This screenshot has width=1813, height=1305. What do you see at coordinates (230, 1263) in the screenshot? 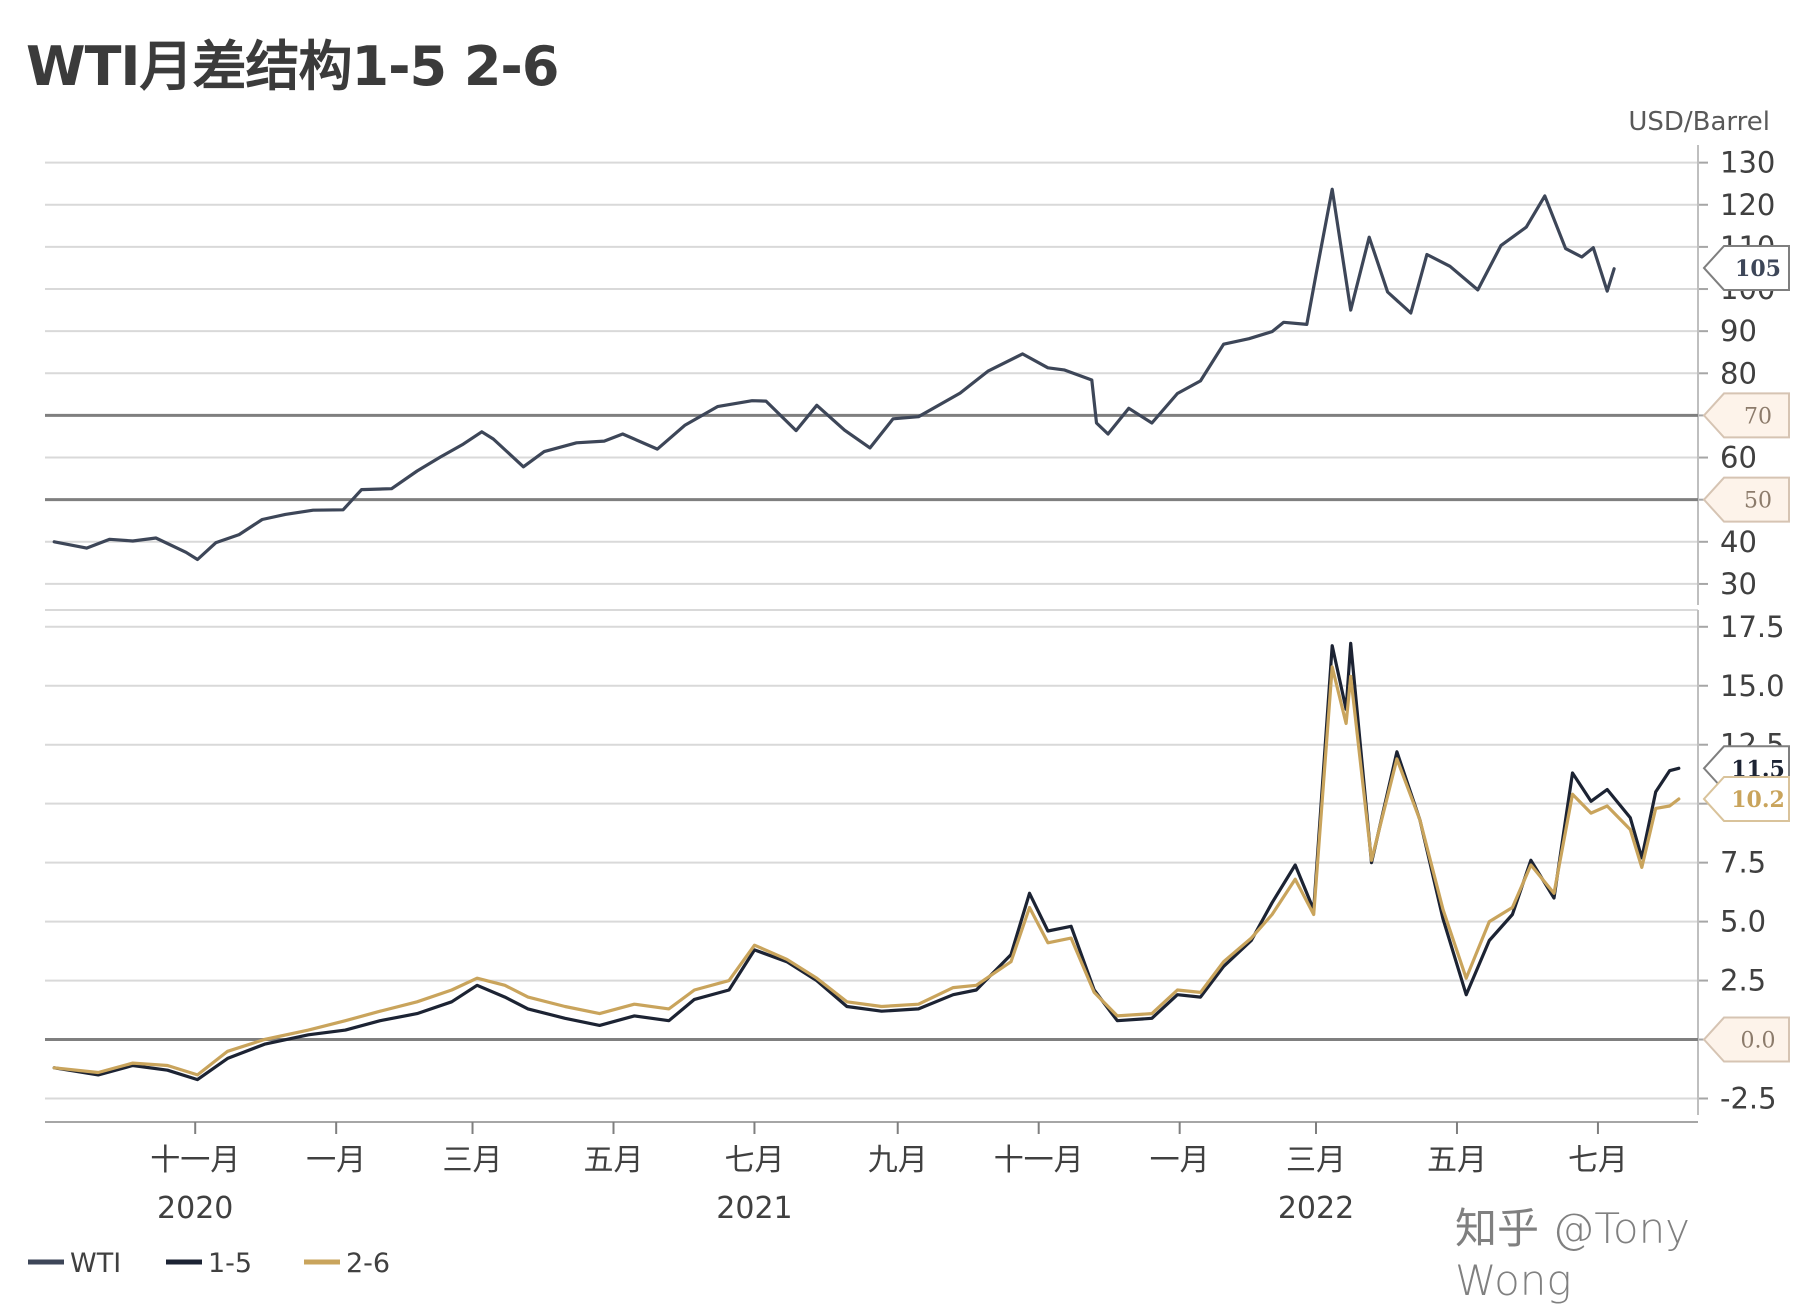
I see `legend-label: 1-5` at bounding box center [230, 1263].